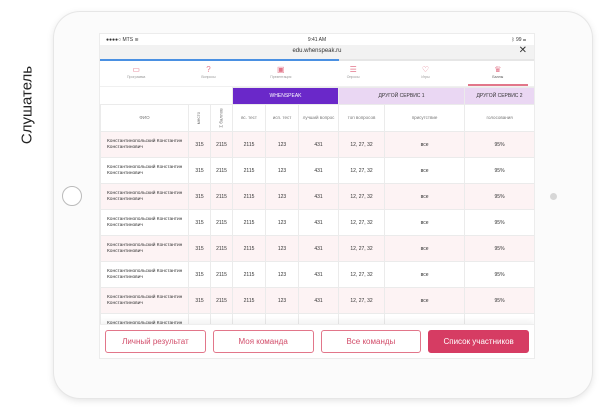 This screenshot has height=408, width=600. What do you see at coordinates (498, 69) in the screenshot?
I see `trophy-icon: ♛` at bounding box center [498, 69].